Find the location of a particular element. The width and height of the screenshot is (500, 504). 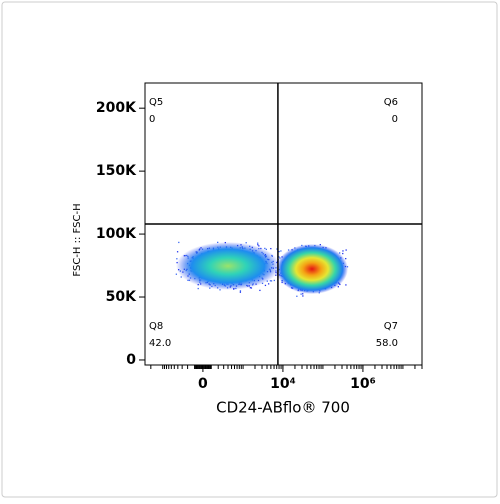

y-tick-label: 0 is located at coordinates (131, 360).